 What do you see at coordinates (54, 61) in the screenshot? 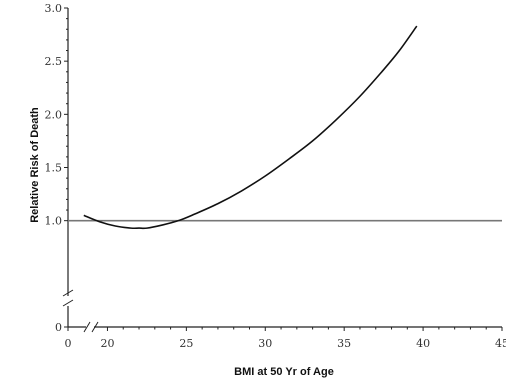
I see `y-tick-label-4: 2.5` at bounding box center [54, 61].